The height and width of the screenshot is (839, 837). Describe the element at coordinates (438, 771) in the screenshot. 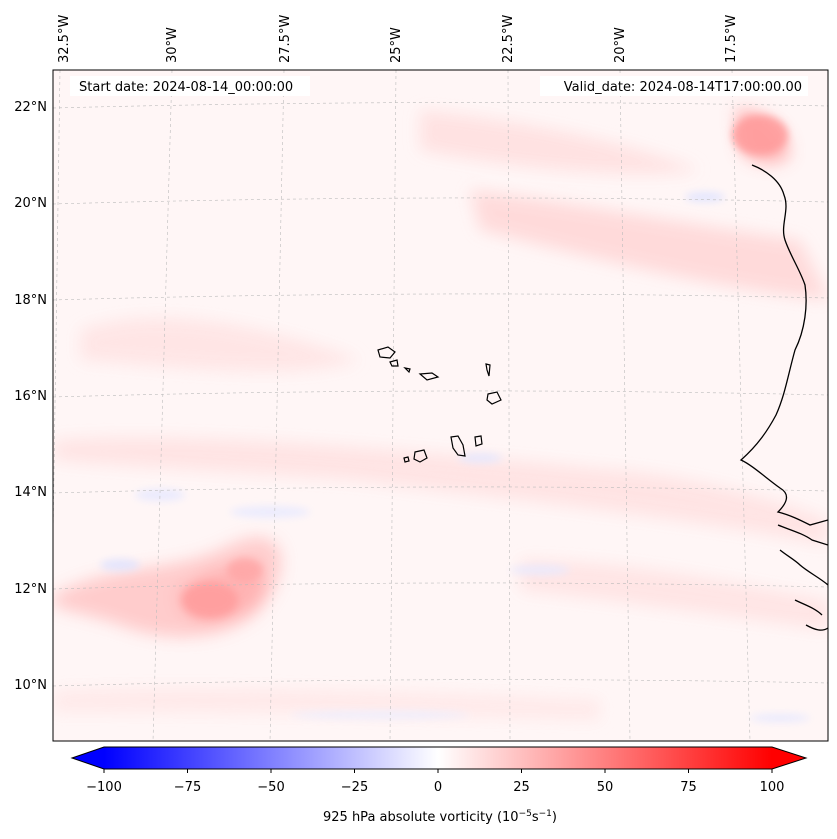

I see `colorbar-ticks` at that location.